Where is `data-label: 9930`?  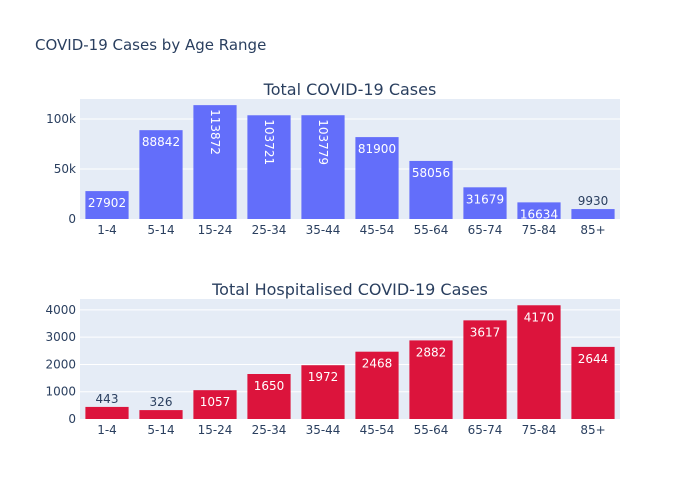
data-label: 9930 is located at coordinates (593, 201).